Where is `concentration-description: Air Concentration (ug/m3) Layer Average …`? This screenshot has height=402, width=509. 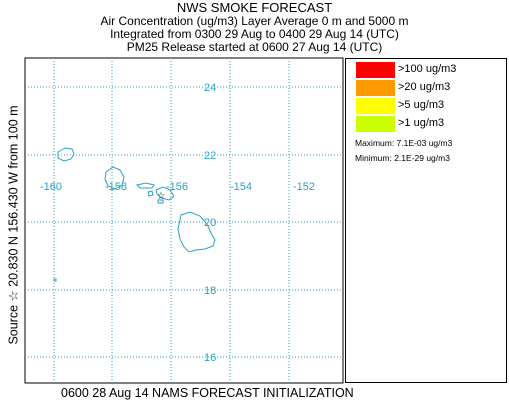
concentration-description: Air Concentration (ug/m3) Layer Average … is located at coordinates (254, 21).